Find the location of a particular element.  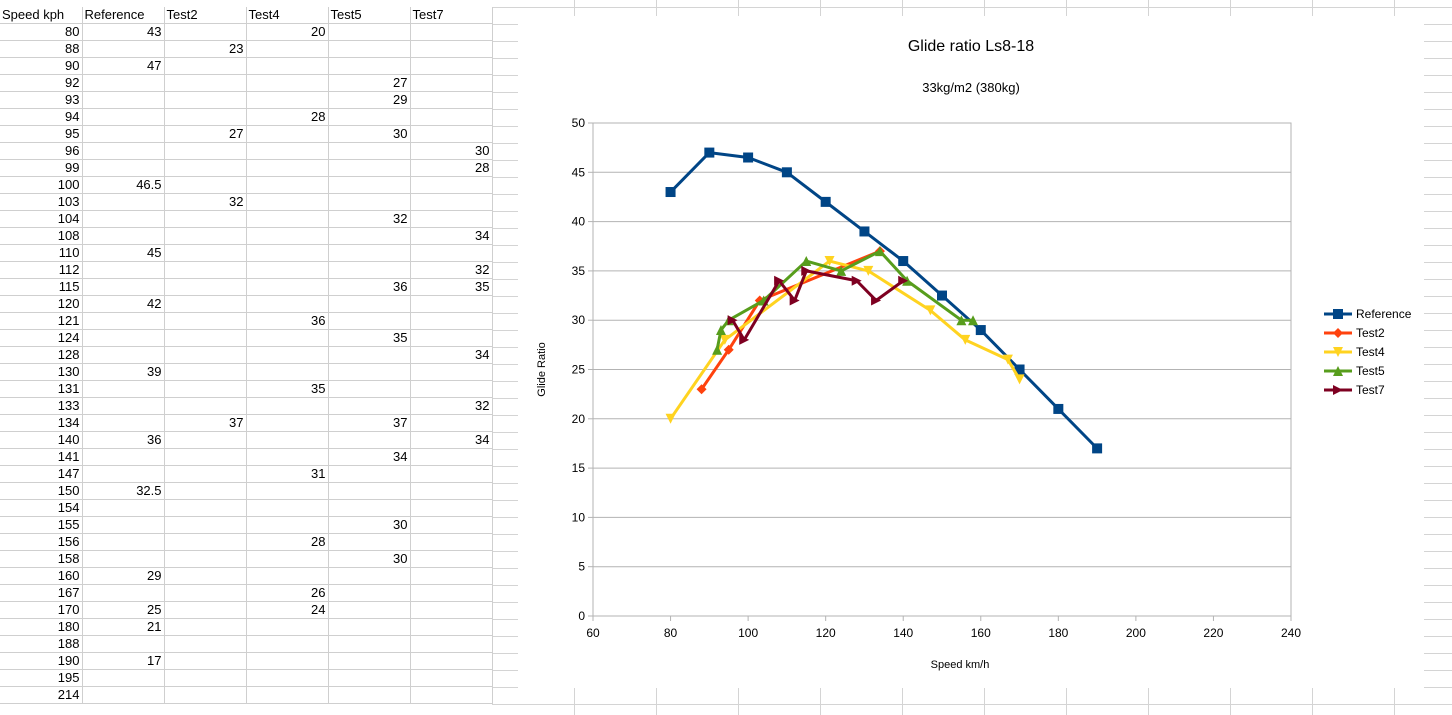

table-cell: 35 is located at coordinates (287, 389).